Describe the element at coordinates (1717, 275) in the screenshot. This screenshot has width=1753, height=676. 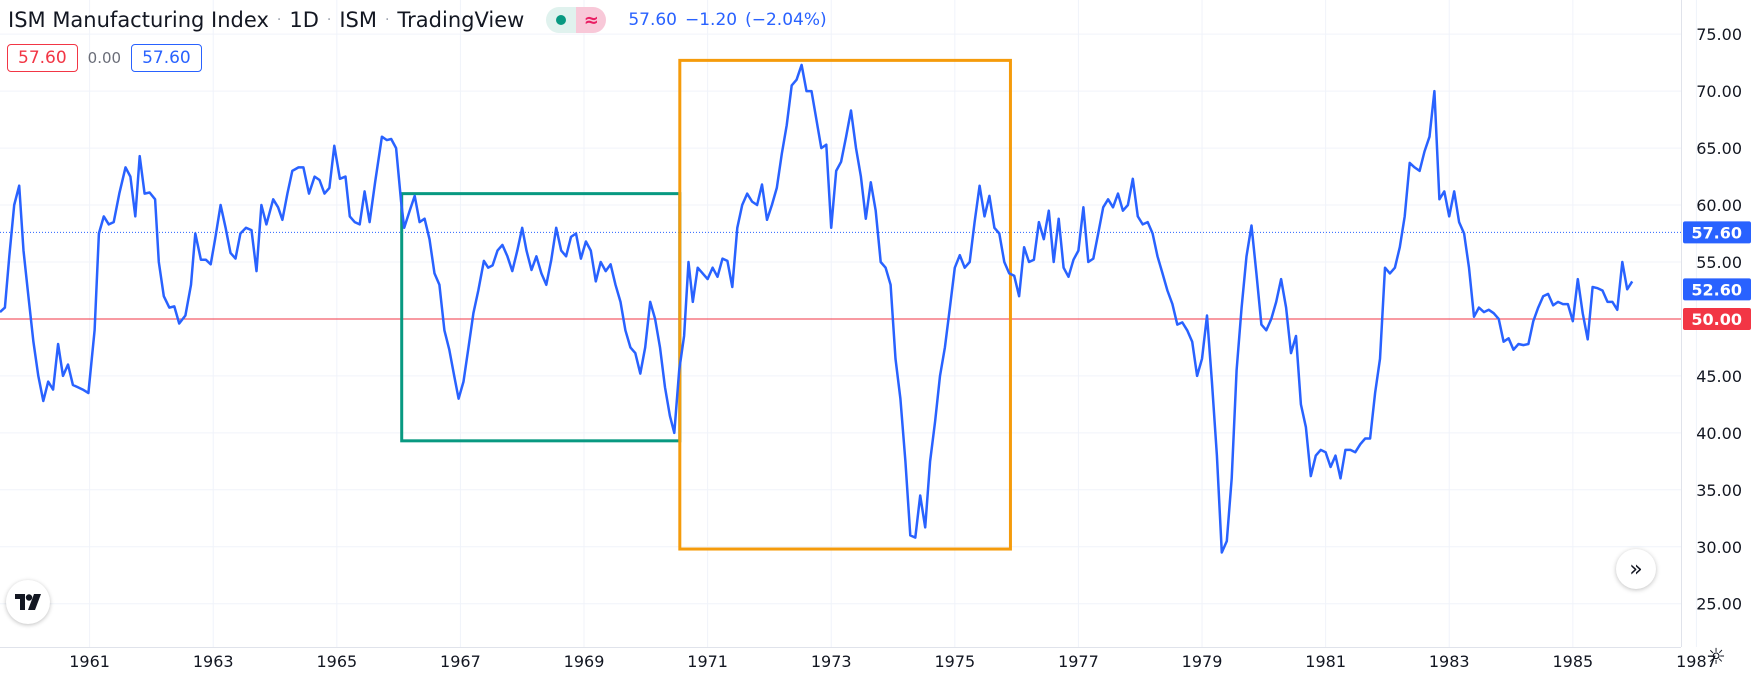
I see `price-axis-labels: 50.00 57.60 52.60` at that location.